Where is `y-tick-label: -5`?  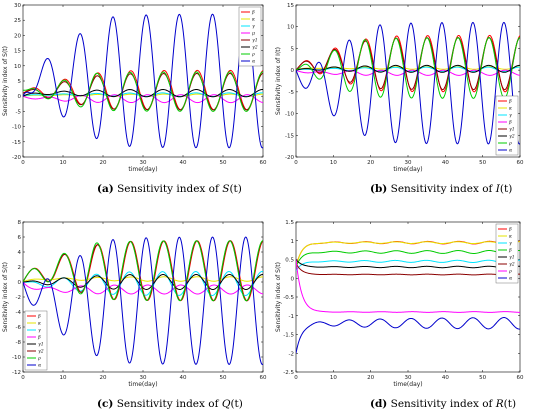 y-tick-label: -5 is located at coordinates (19, 112).